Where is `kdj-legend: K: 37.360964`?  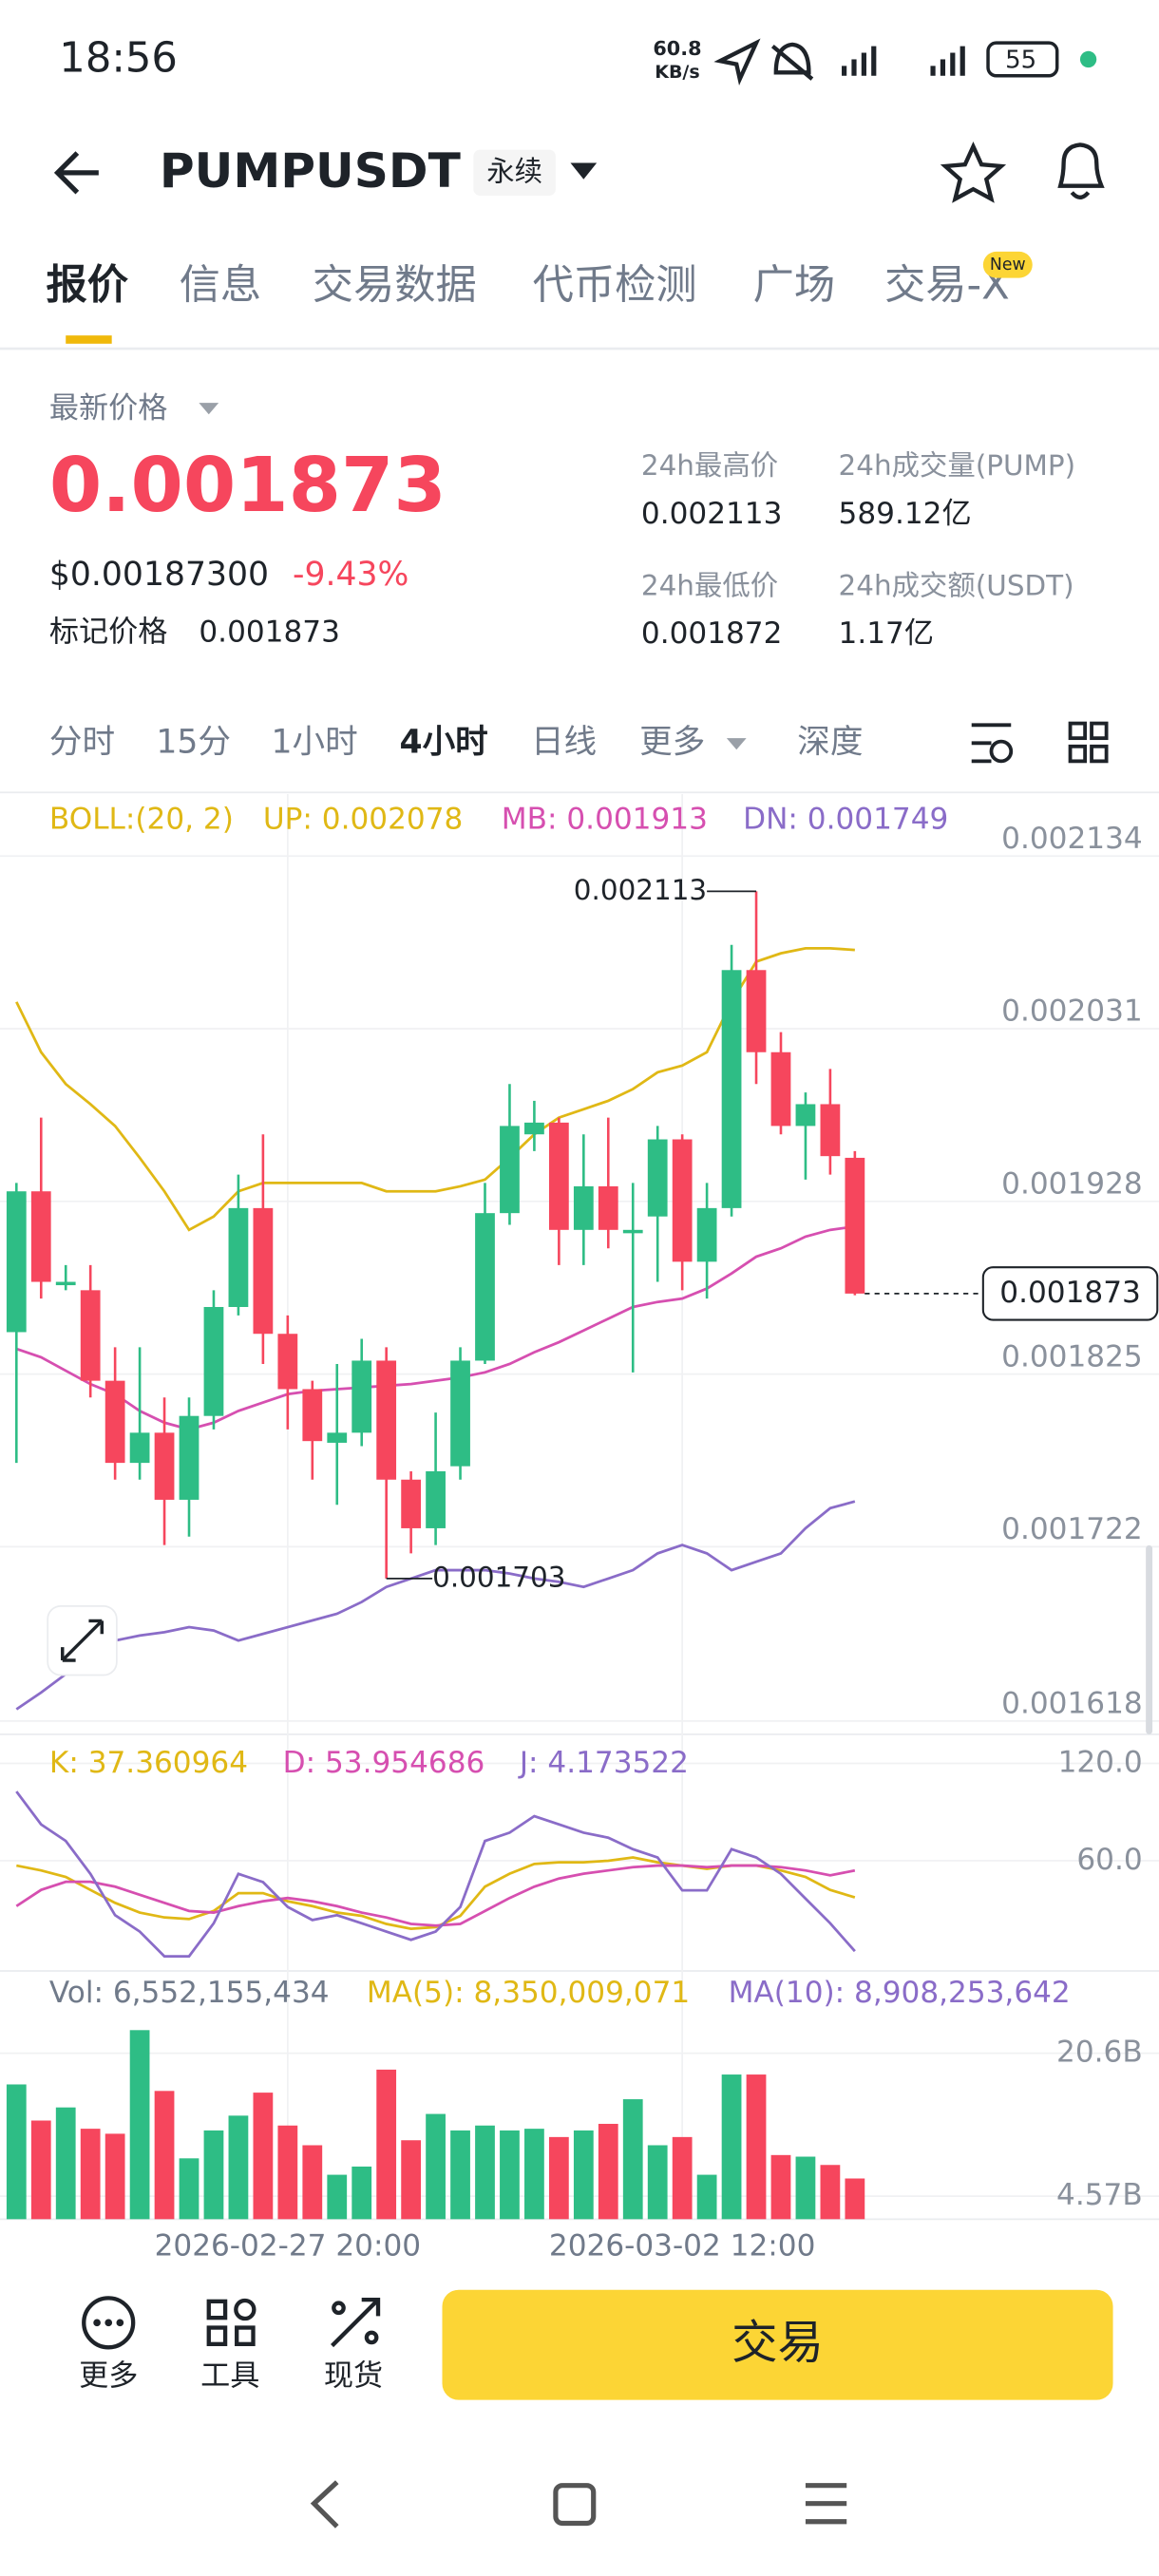 kdj-legend: K: 37.360964 is located at coordinates (148, 1763).